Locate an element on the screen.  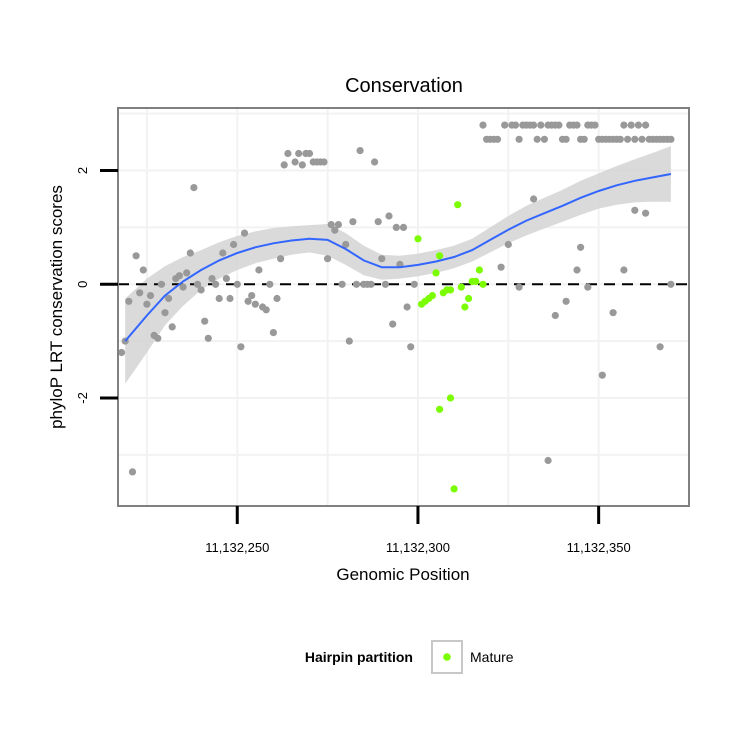
legend: Hairpin partition Mature is located at coordinates (409, 657).